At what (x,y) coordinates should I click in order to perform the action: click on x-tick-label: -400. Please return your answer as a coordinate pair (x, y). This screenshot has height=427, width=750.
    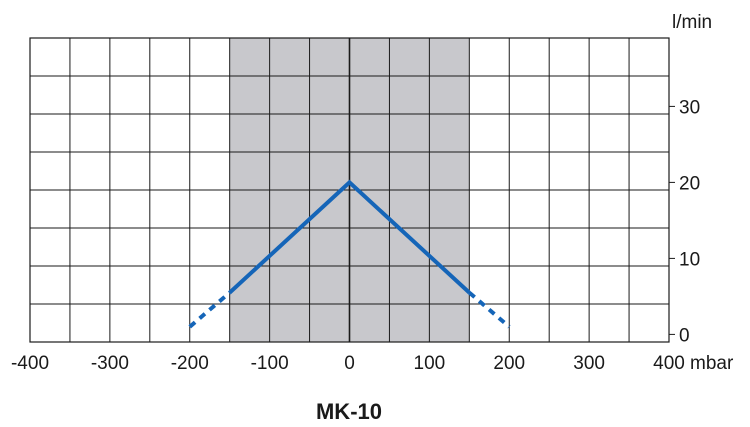
    Looking at the image, I should click on (30, 363).